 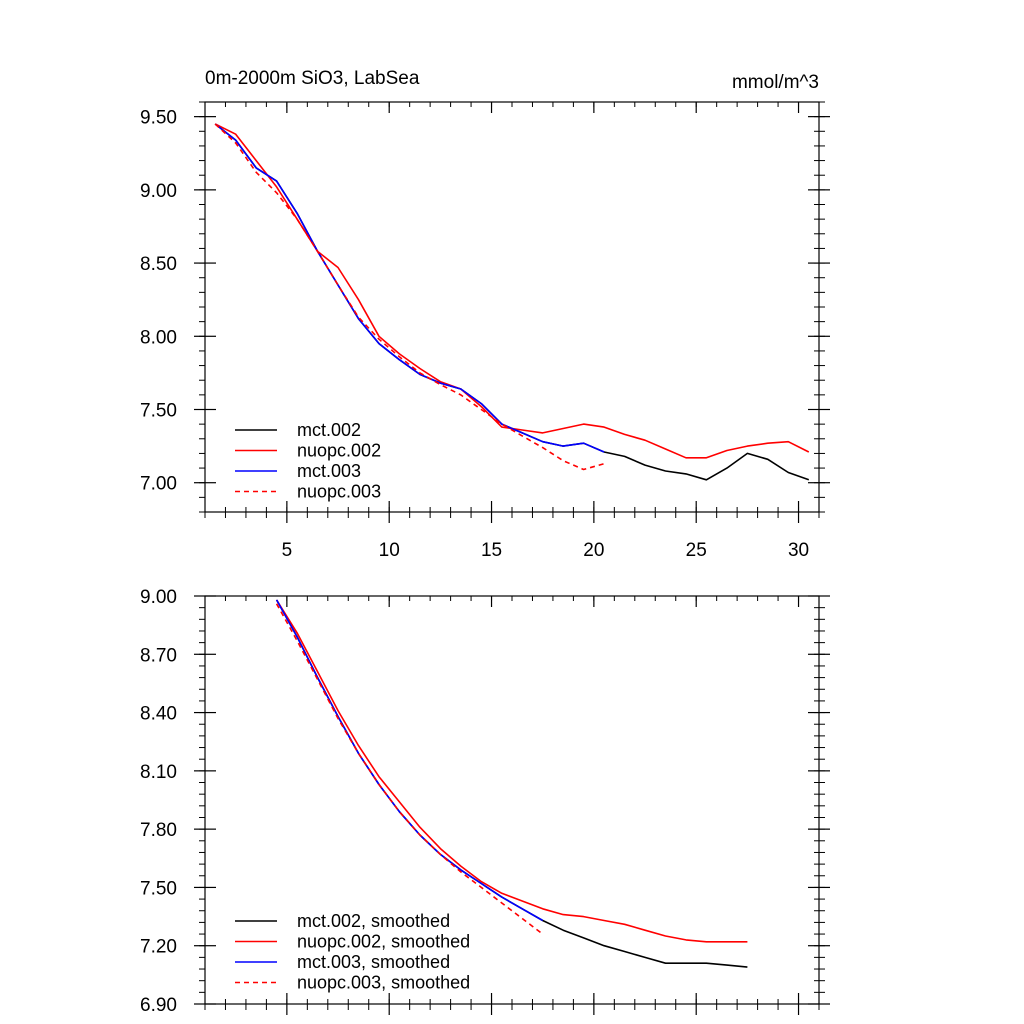 What do you see at coordinates (373, 962) in the screenshot?
I see `legend-label: mct.003, smoothed` at bounding box center [373, 962].